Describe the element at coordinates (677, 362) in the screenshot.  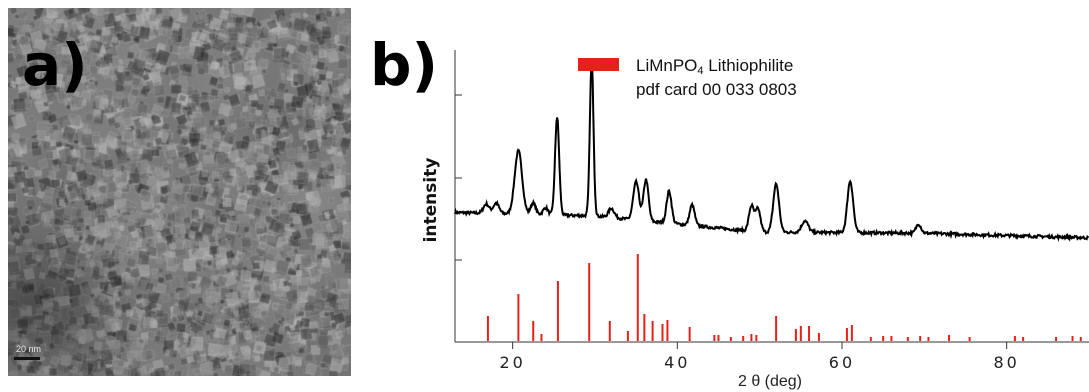
I see `x-tick-label: 40` at that location.